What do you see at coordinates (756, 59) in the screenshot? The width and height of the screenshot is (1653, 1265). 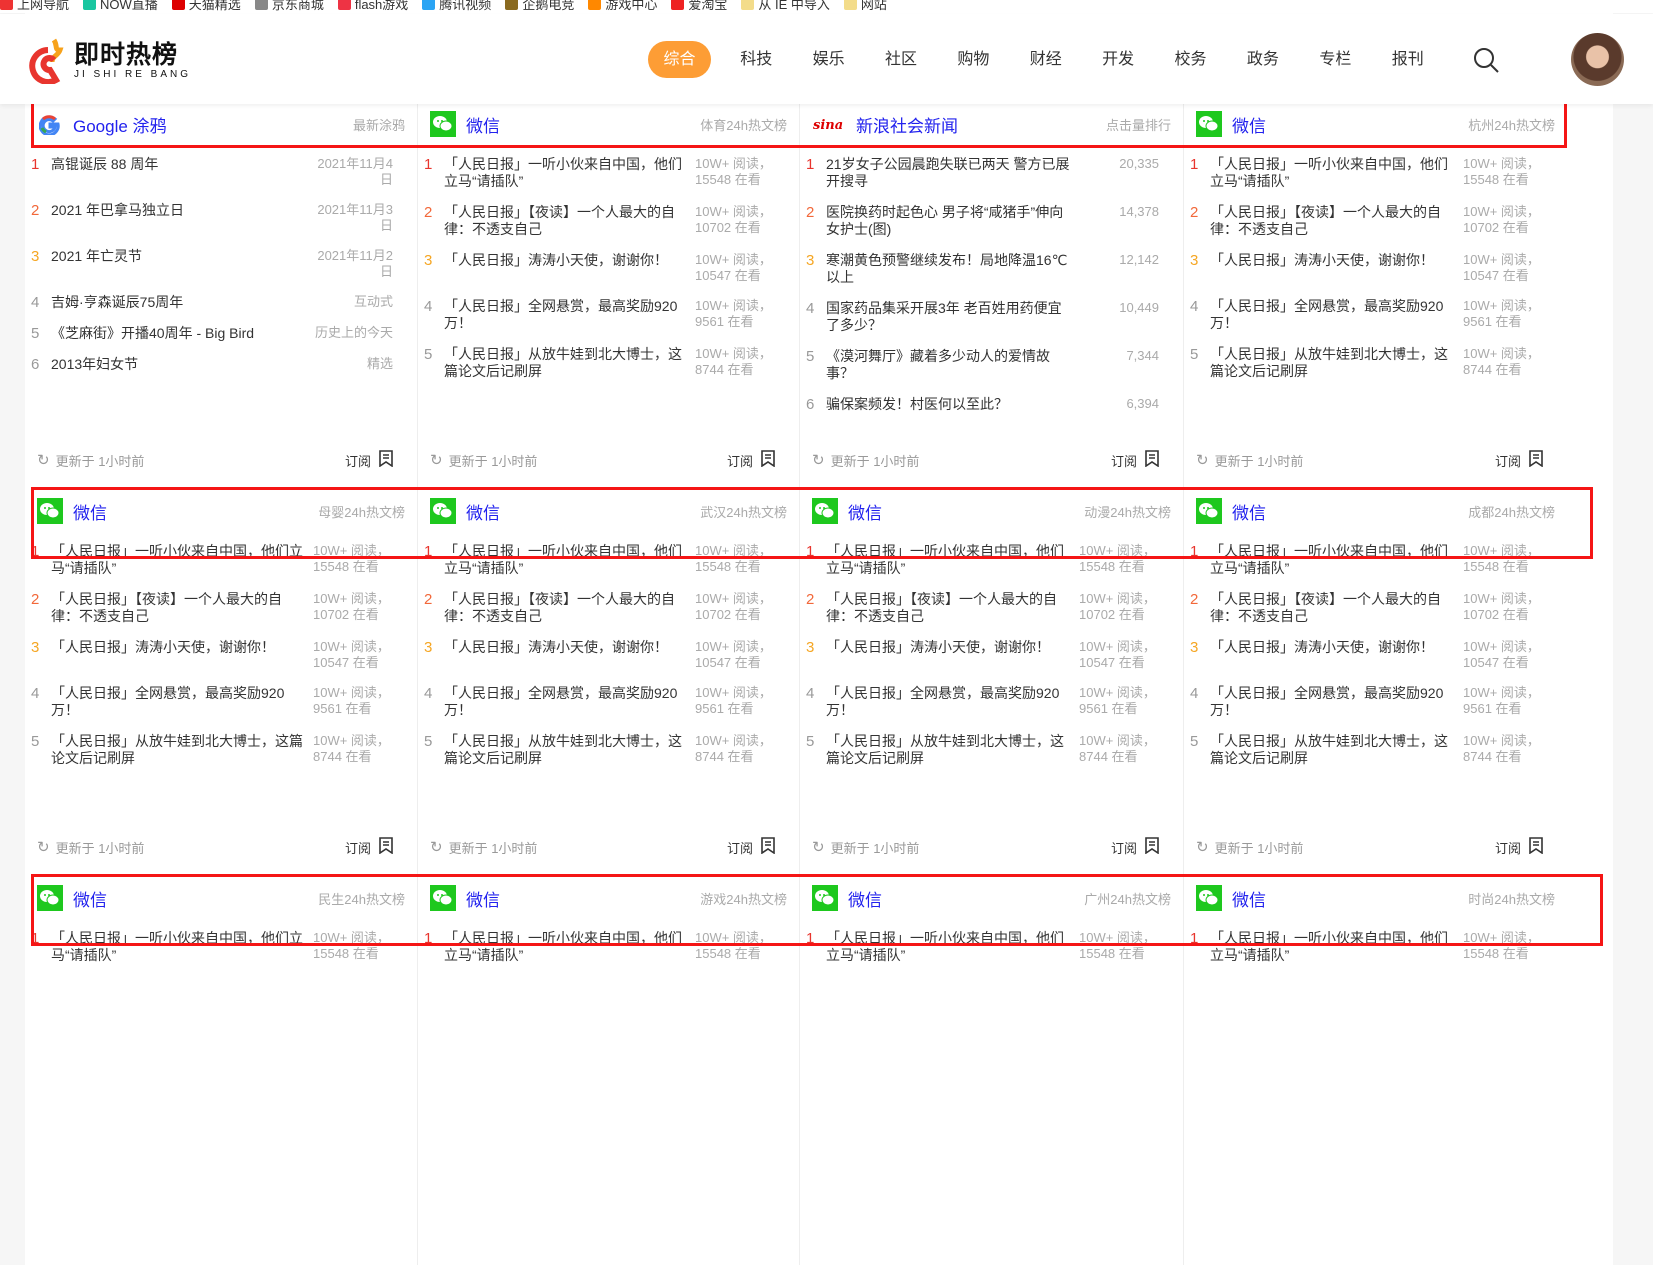 I see `nav-item: 科技` at bounding box center [756, 59].